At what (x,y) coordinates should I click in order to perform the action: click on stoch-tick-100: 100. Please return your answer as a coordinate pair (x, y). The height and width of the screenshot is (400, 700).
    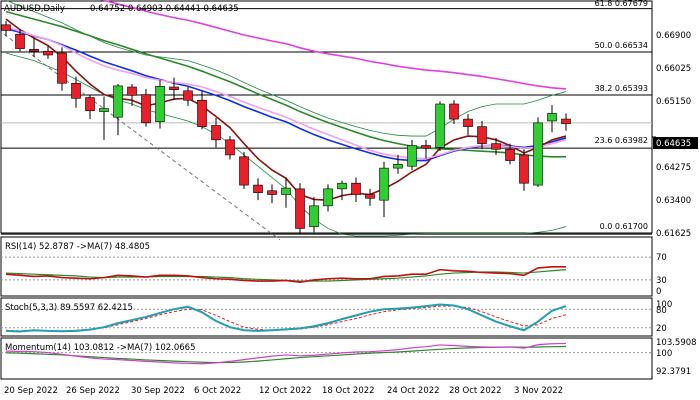
    Looking at the image, I should click on (664, 305).